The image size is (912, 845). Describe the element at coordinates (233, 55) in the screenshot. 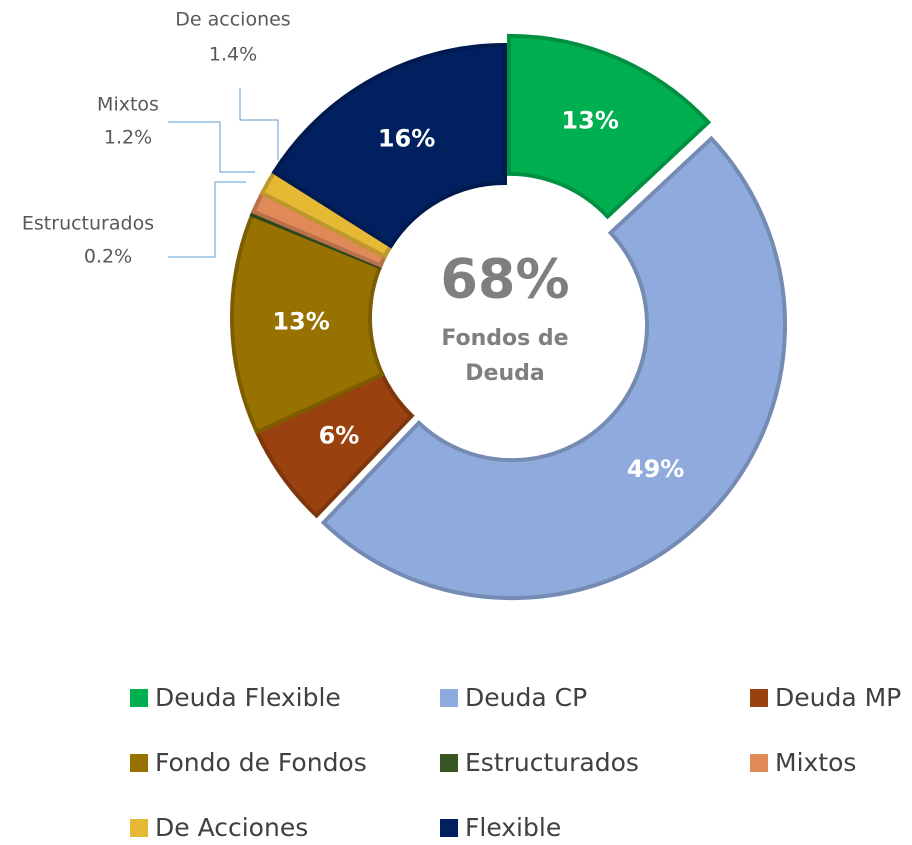

I see `data-label: 1.4%` at that location.